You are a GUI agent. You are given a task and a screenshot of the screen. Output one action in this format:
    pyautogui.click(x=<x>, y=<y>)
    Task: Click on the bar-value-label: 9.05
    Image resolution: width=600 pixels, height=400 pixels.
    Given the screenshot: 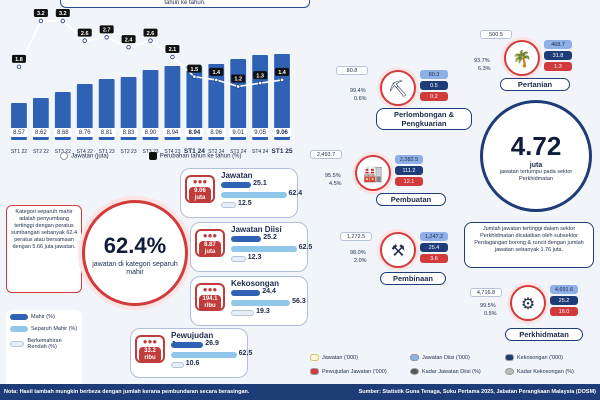 What is the action you would take?
    pyautogui.click(x=260, y=133)
    